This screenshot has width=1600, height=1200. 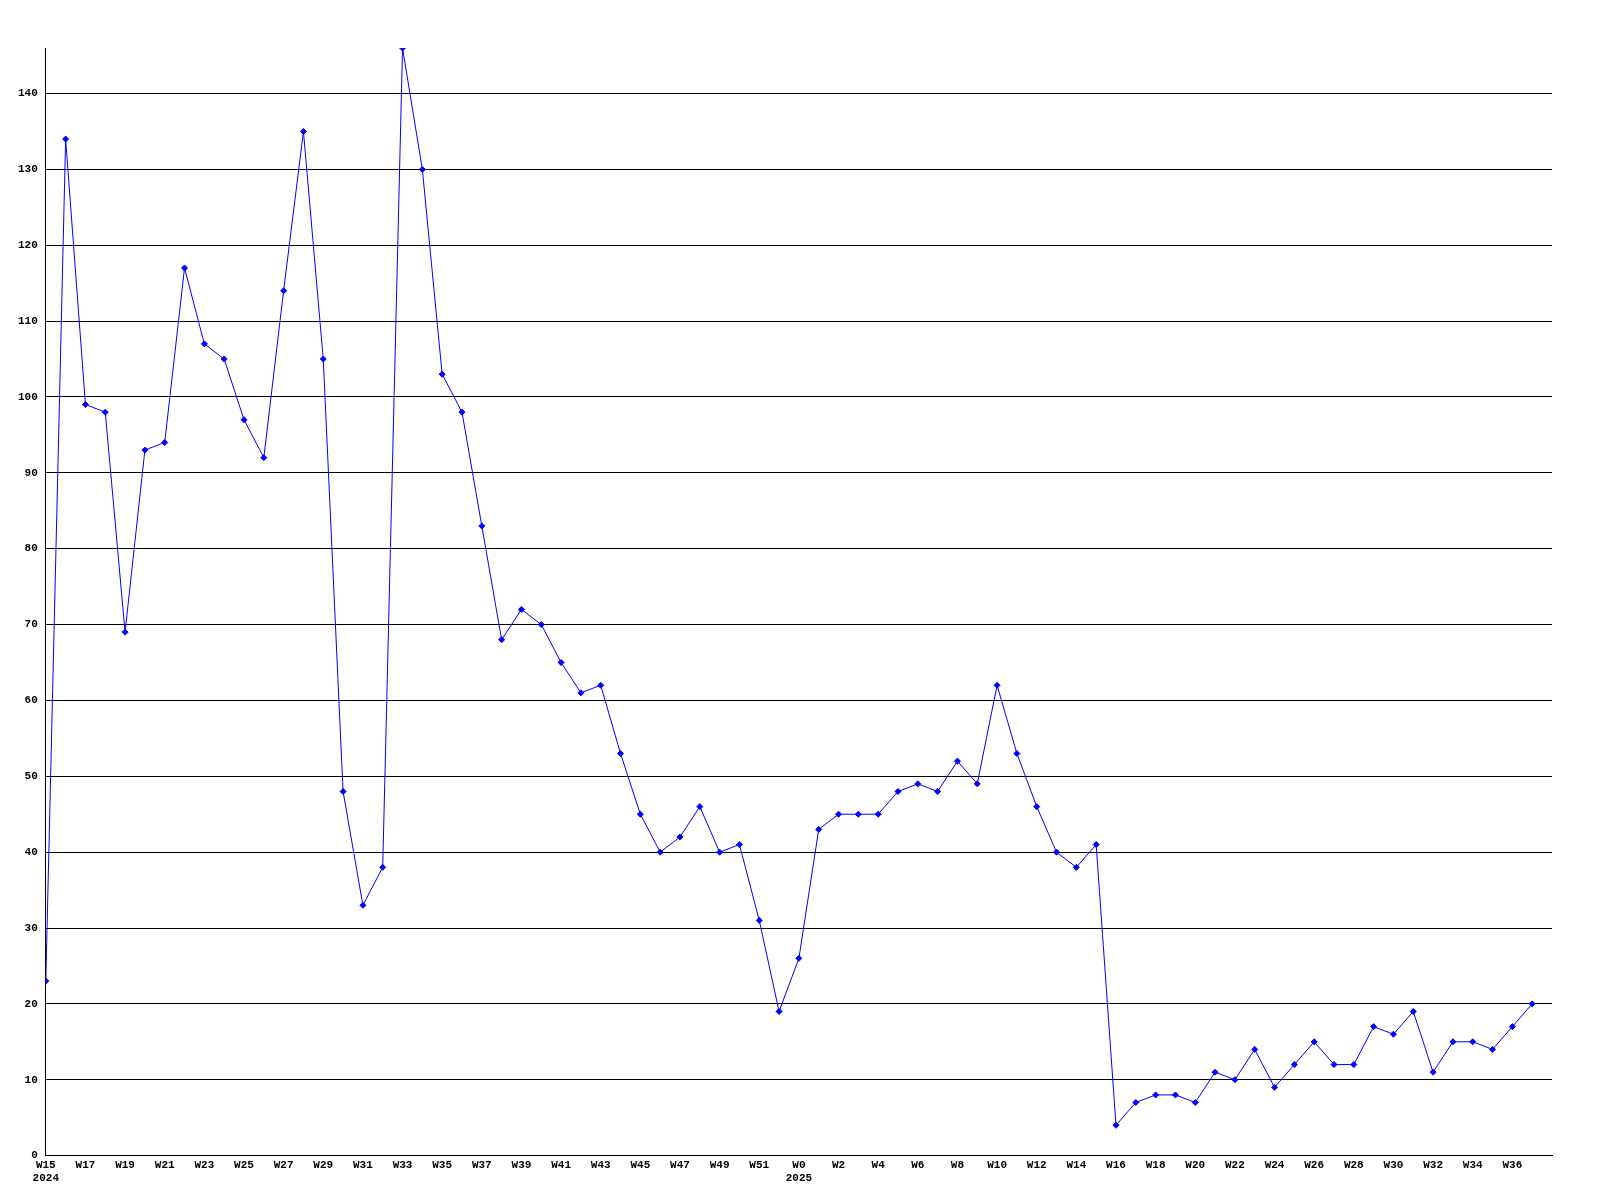 I want to click on x-tick-label: W14, so click(x=1076, y=1164).